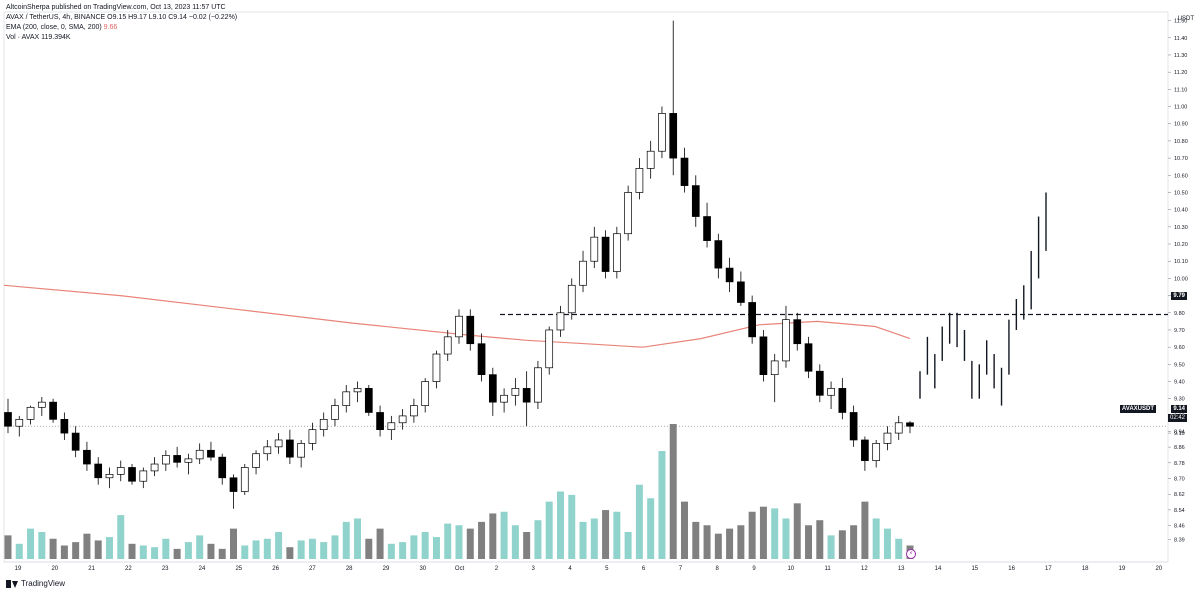  What do you see at coordinates (1181, 262) in the screenshot?
I see `y-tick-label: 10.10` at bounding box center [1181, 262].